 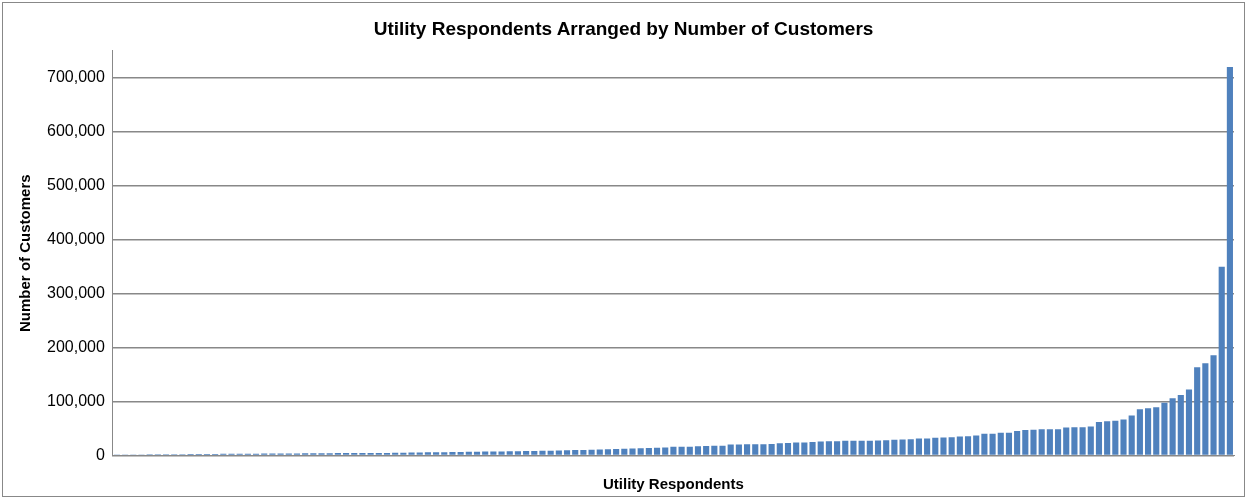 What do you see at coordinates (100, 455) in the screenshot?
I see `y-tick-label: 0` at bounding box center [100, 455].